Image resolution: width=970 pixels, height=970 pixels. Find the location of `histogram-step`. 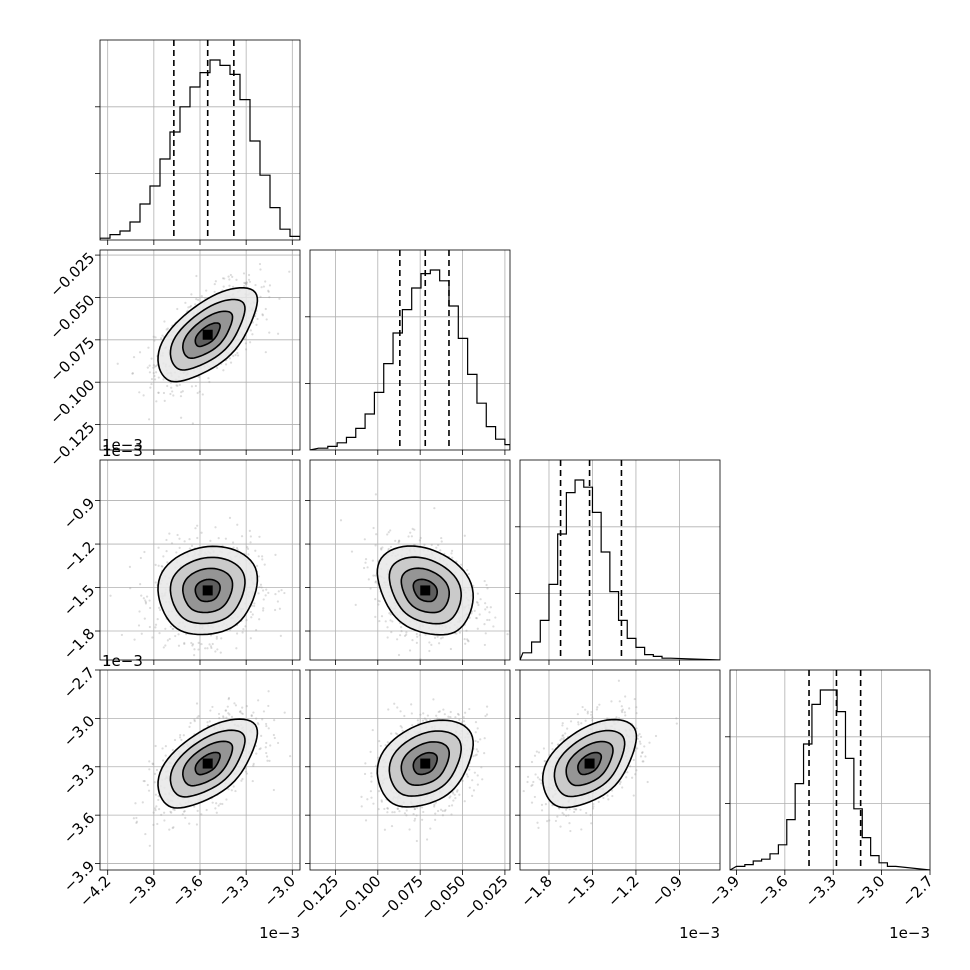

histogram-step is located at coordinates (410, 359).